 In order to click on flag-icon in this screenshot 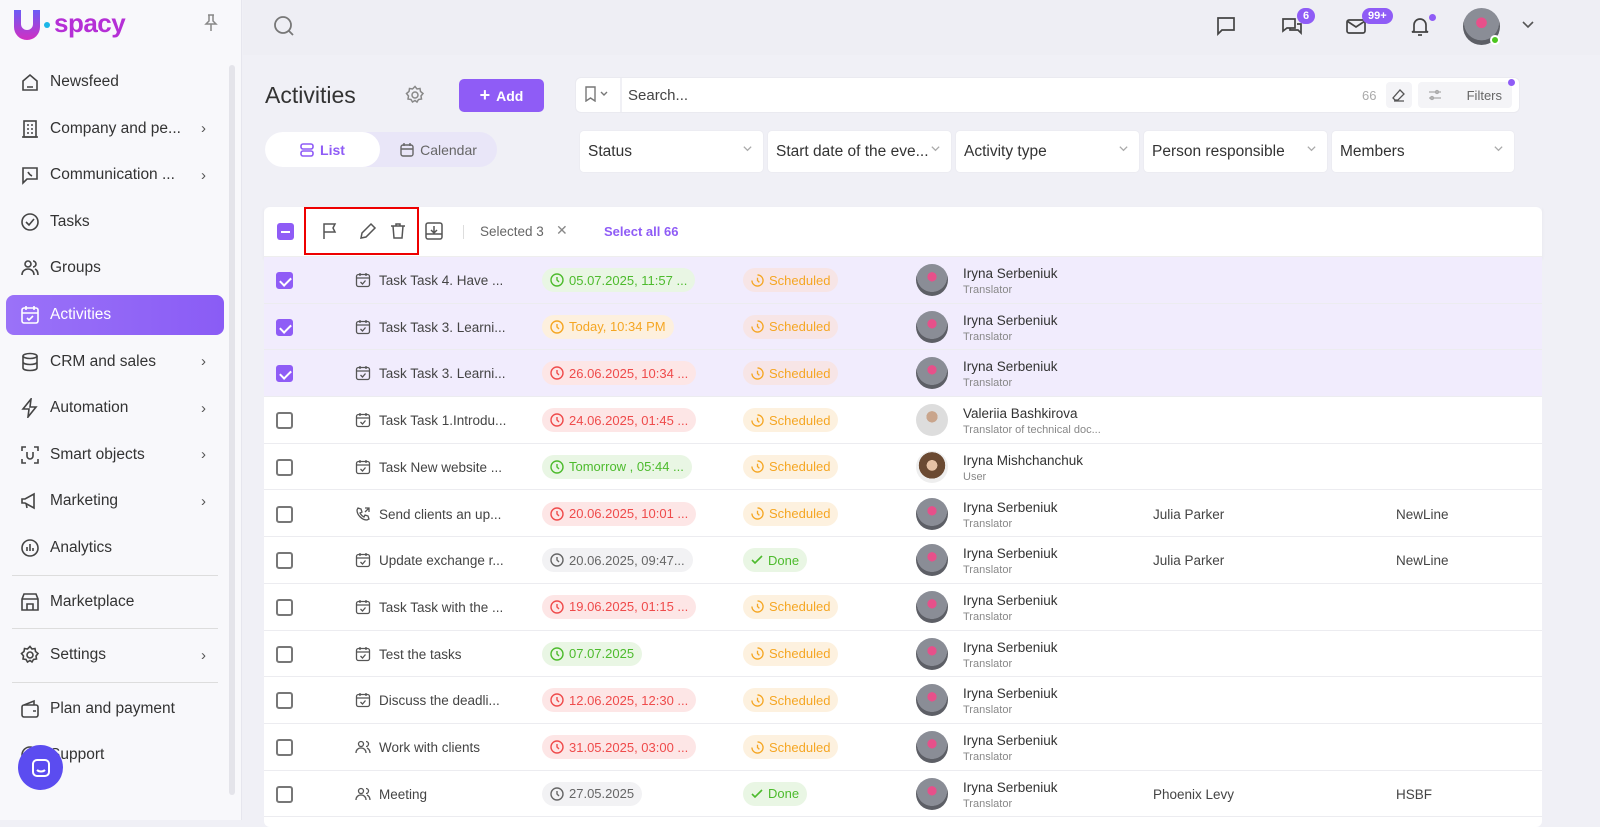, I will do `click(330, 231)`.